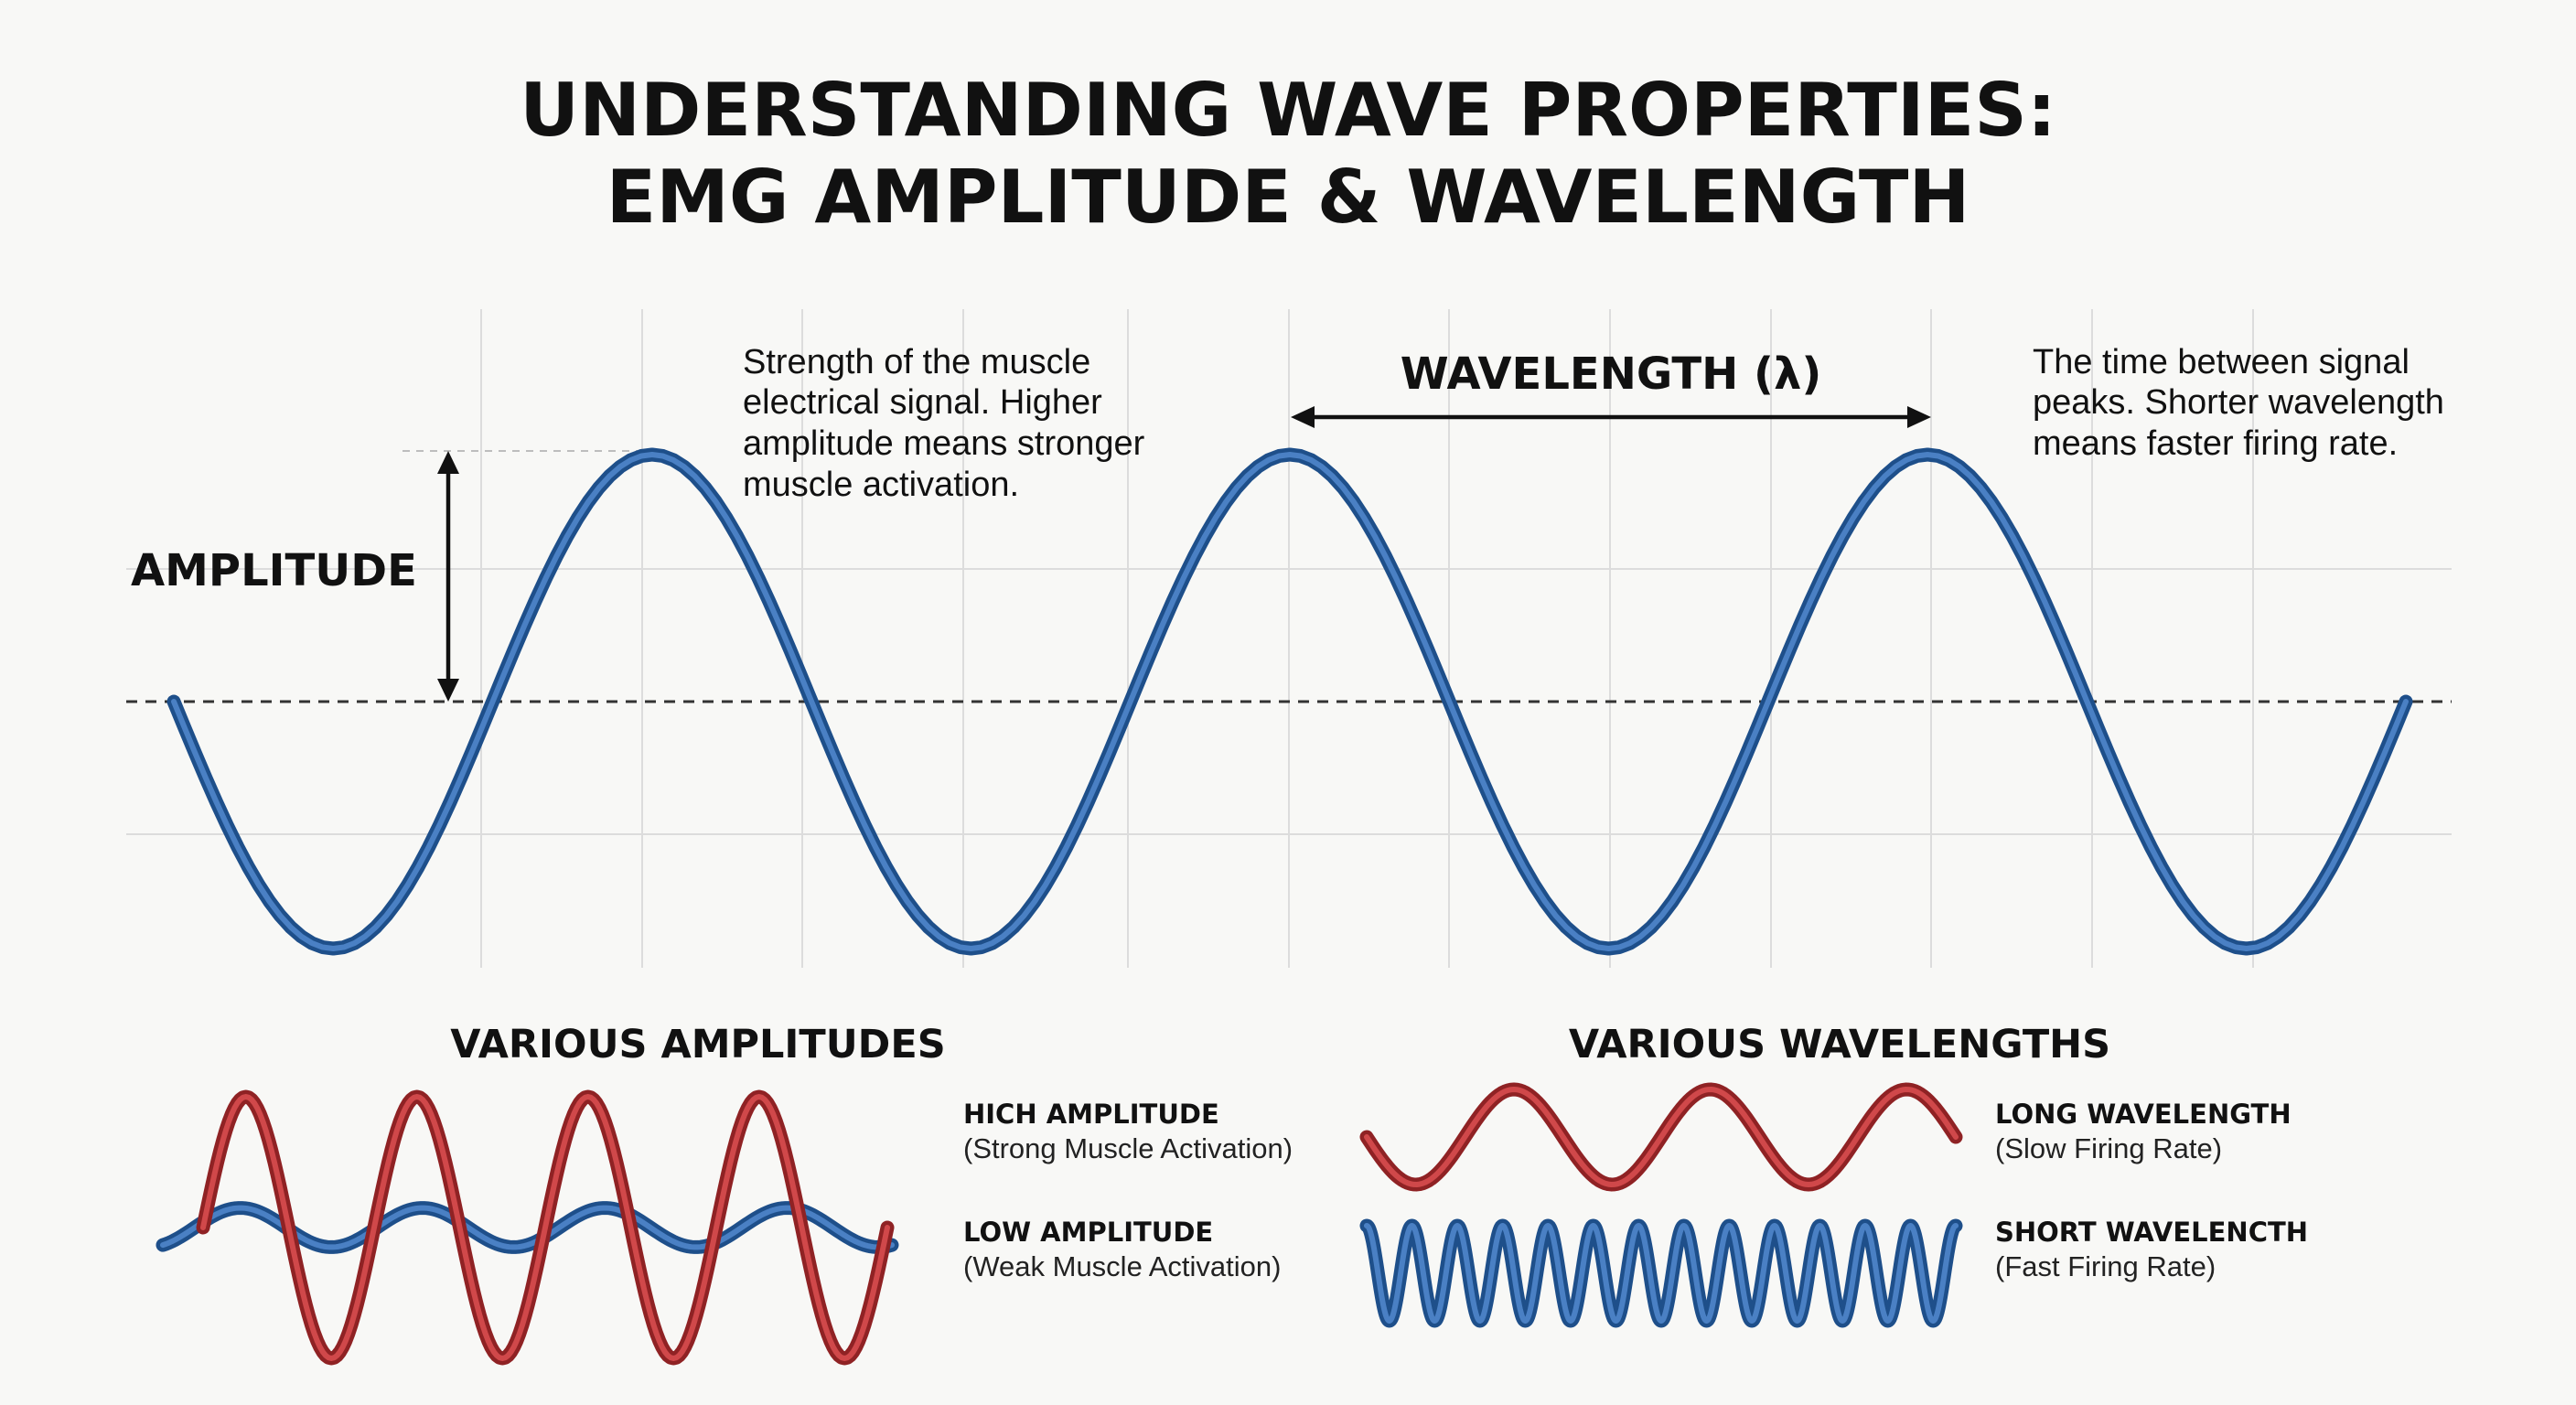  I want to click on low-amplitude-wave, so click(528, 1227).